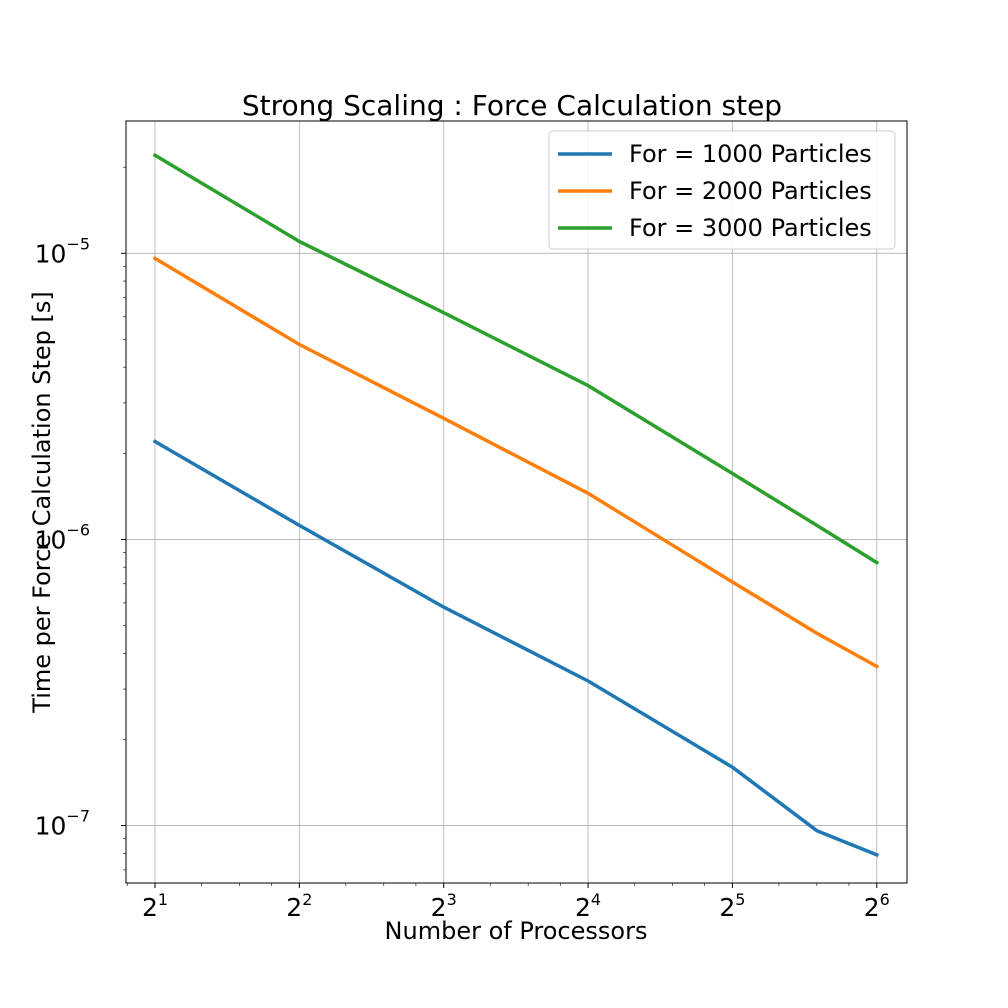 The width and height of the screenshot is (1008, 1008). I want to click on x-tick-label: 21, so click(155, 906).